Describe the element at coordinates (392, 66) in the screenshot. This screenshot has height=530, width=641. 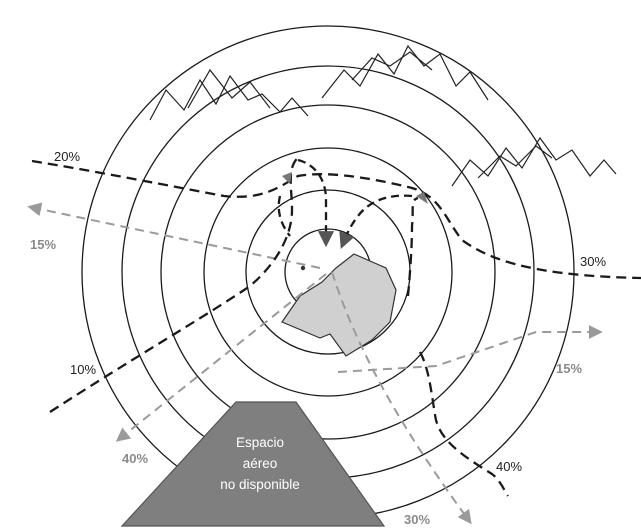
I see `mountain-ridge-top-back` at that location.